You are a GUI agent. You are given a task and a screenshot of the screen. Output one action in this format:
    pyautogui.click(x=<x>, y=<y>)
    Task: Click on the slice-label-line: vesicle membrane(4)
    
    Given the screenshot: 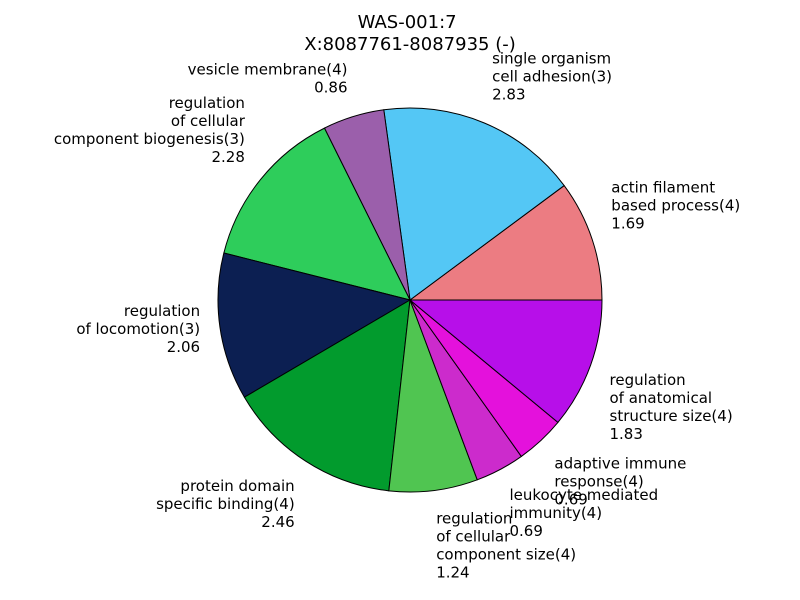 What is the action you would take?
    pyautogui.click(x=268, y=69)
    